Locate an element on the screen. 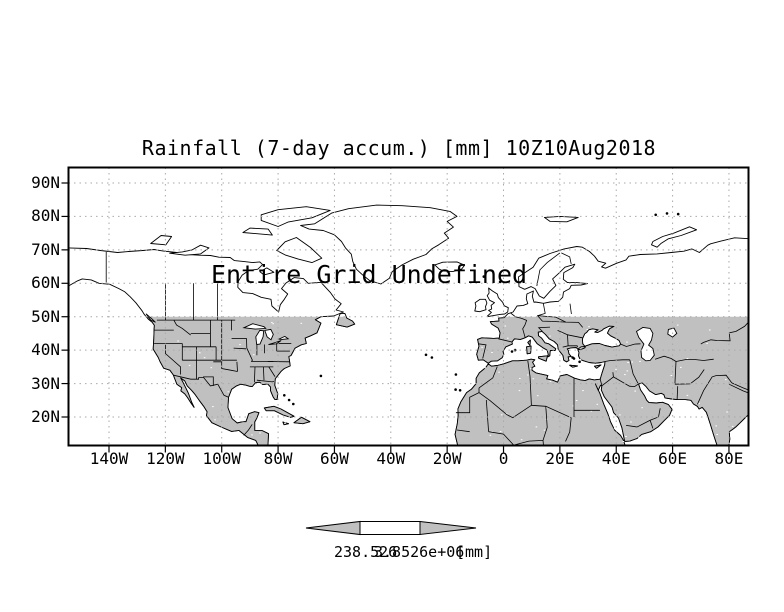  lon-tick-label: 100W is located at coordinates (221, 458).